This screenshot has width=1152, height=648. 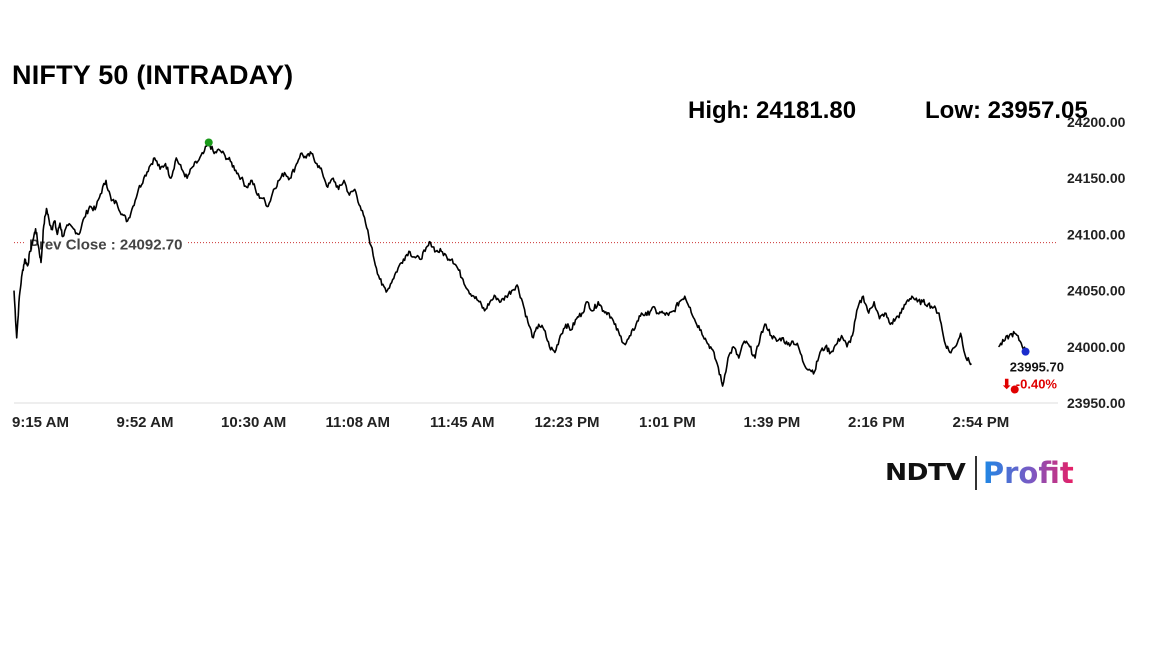 I want to click on prev-close-label: Prev Close : 24092.70, so click(x=105, y=245).